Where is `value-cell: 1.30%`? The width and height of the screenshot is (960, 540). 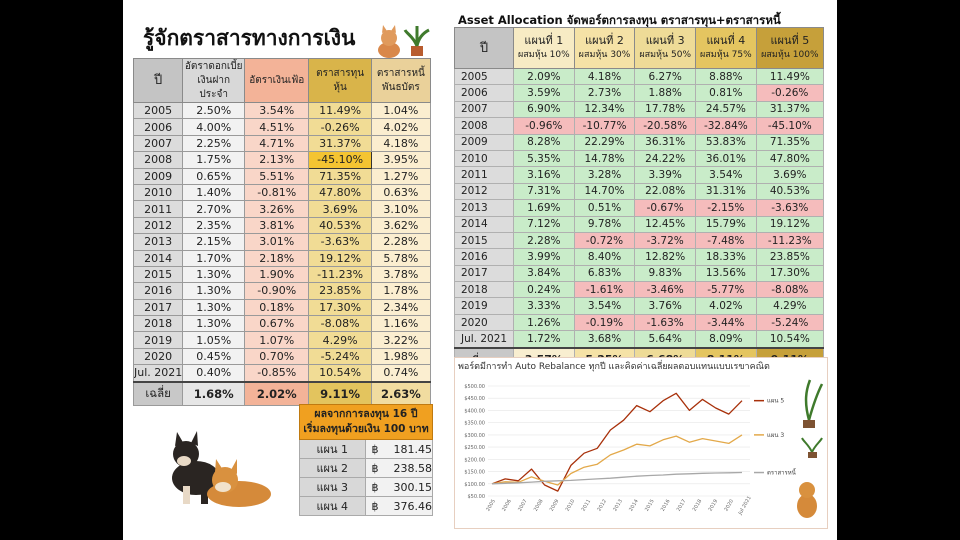
value-cell: 1.30% is located at coordinates (214, 274).